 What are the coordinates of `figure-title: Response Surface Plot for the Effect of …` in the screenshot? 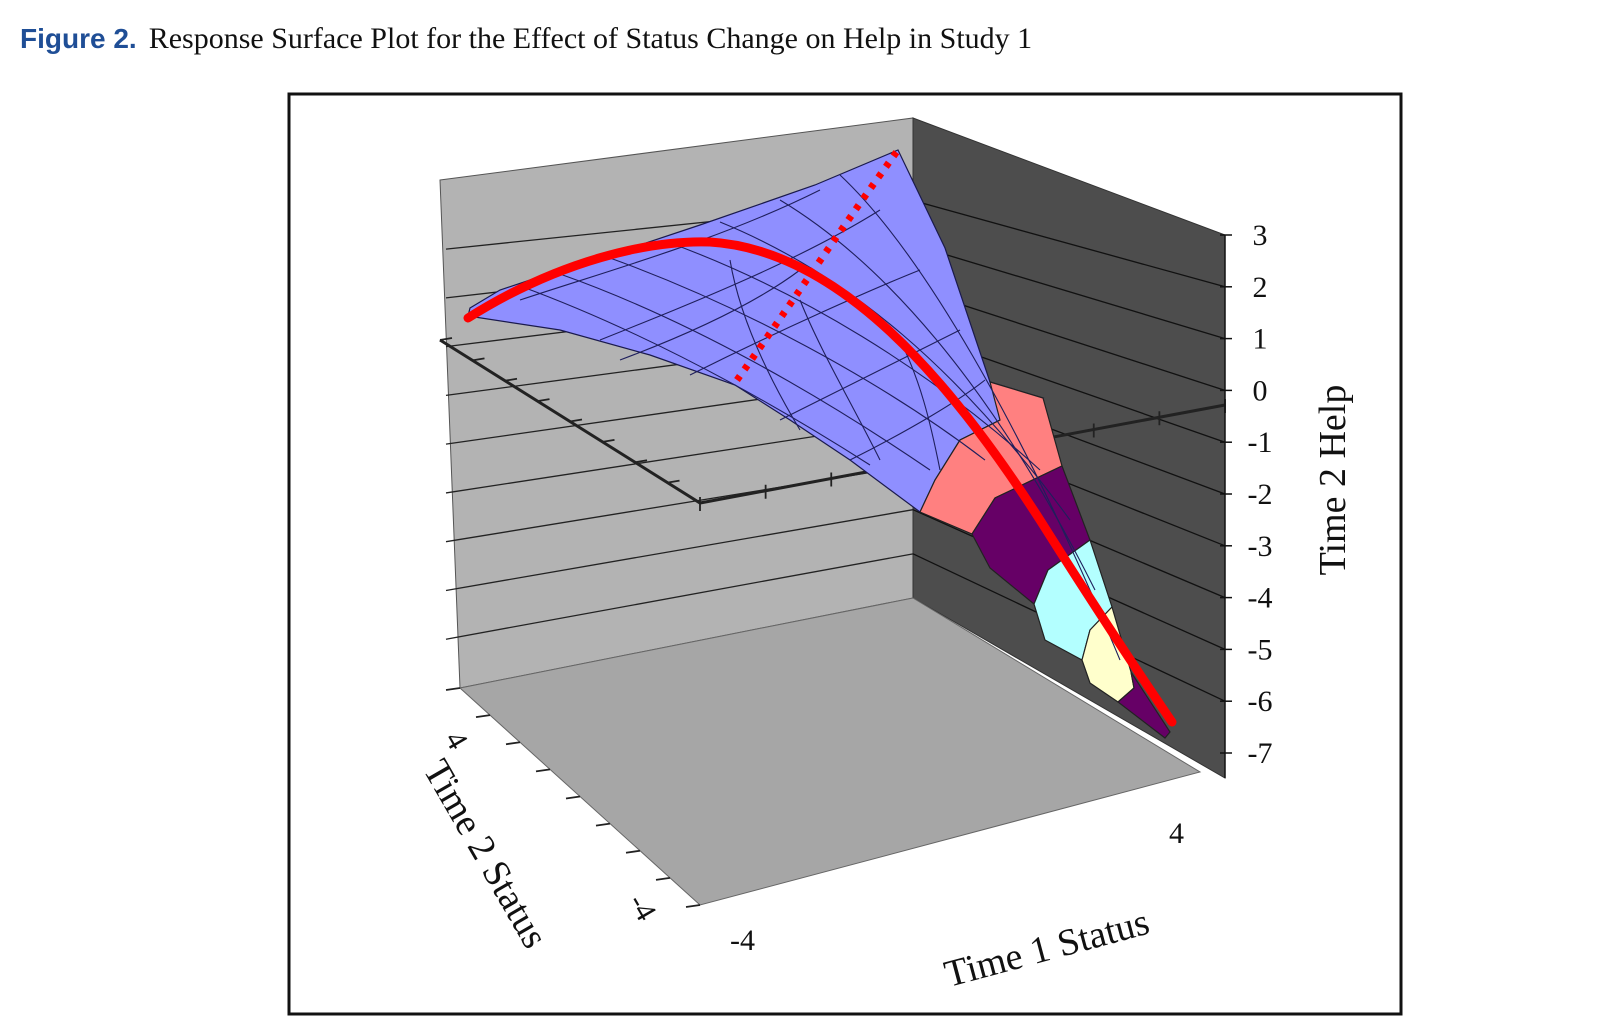 It's located at (590, 38).